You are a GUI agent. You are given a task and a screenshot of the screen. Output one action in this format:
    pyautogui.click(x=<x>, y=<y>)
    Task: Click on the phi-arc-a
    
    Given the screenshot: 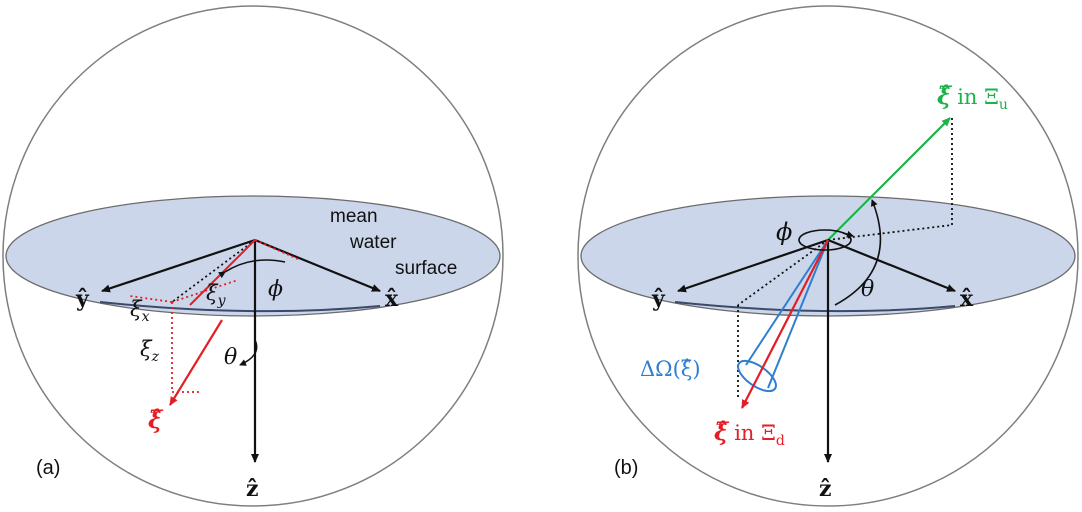 What is the action you would take?
    pyautogui.click(x=252, y=269)
    